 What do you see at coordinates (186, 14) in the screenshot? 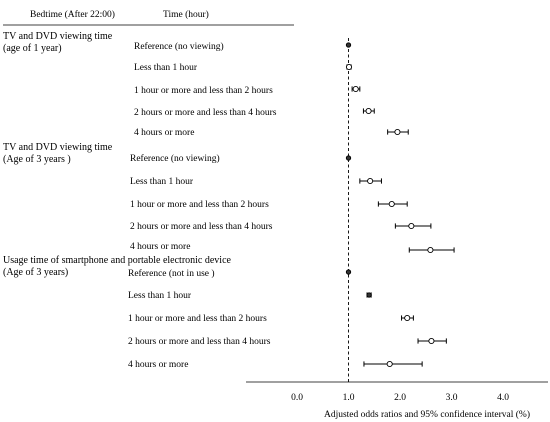
I see `header-time: Time (hour)` at bounding box center [186, 14].